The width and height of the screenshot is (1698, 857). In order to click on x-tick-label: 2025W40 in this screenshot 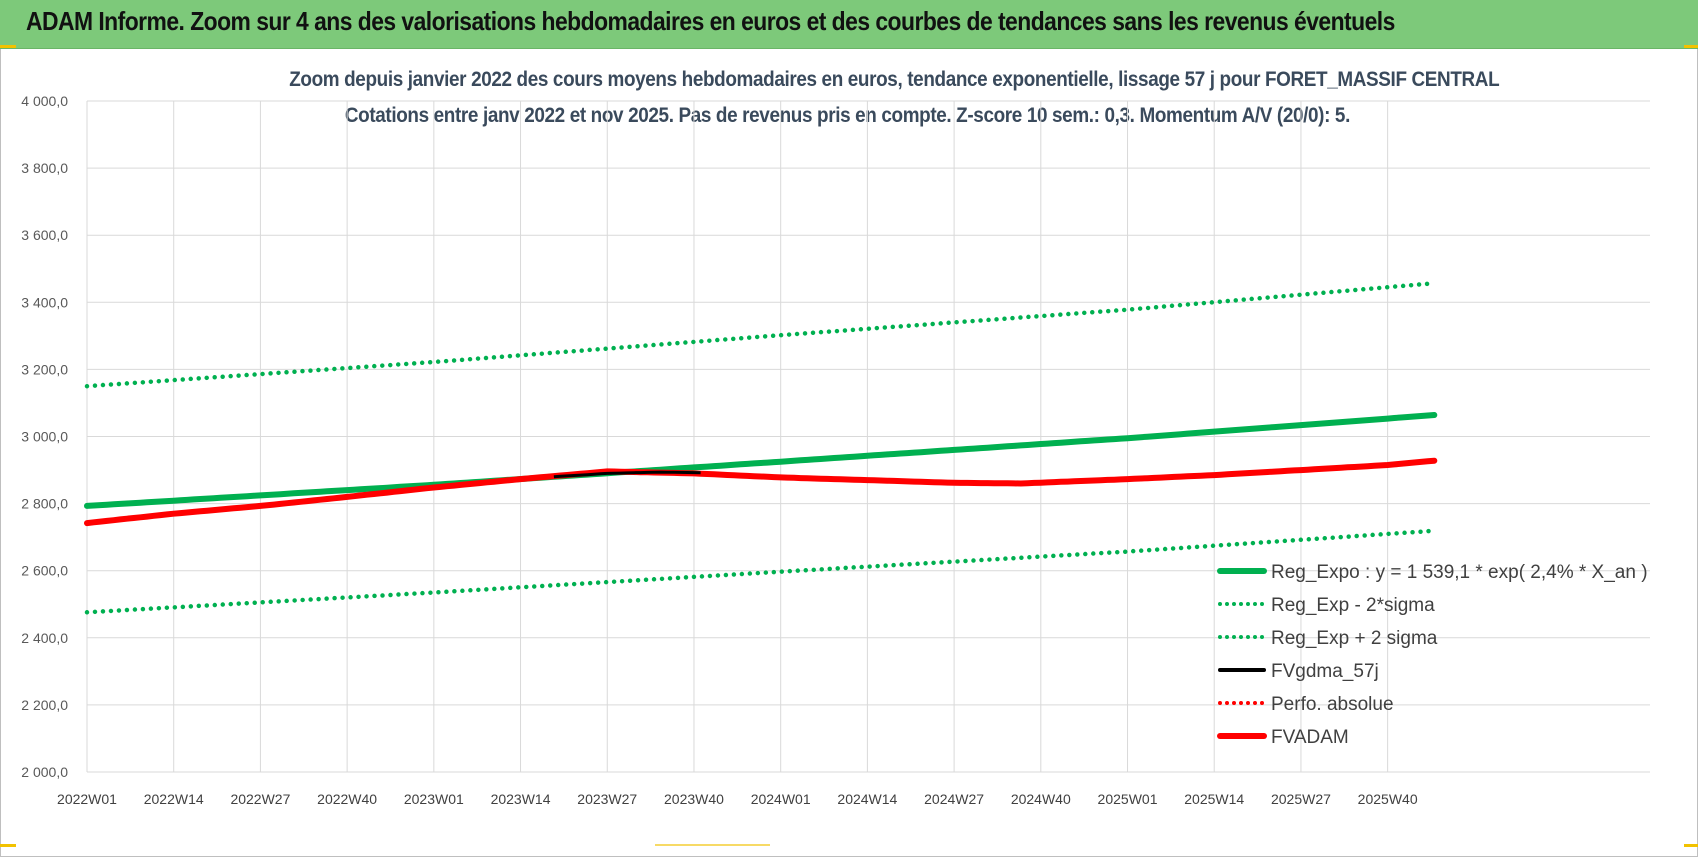, I will do `click(1388, 799)`.